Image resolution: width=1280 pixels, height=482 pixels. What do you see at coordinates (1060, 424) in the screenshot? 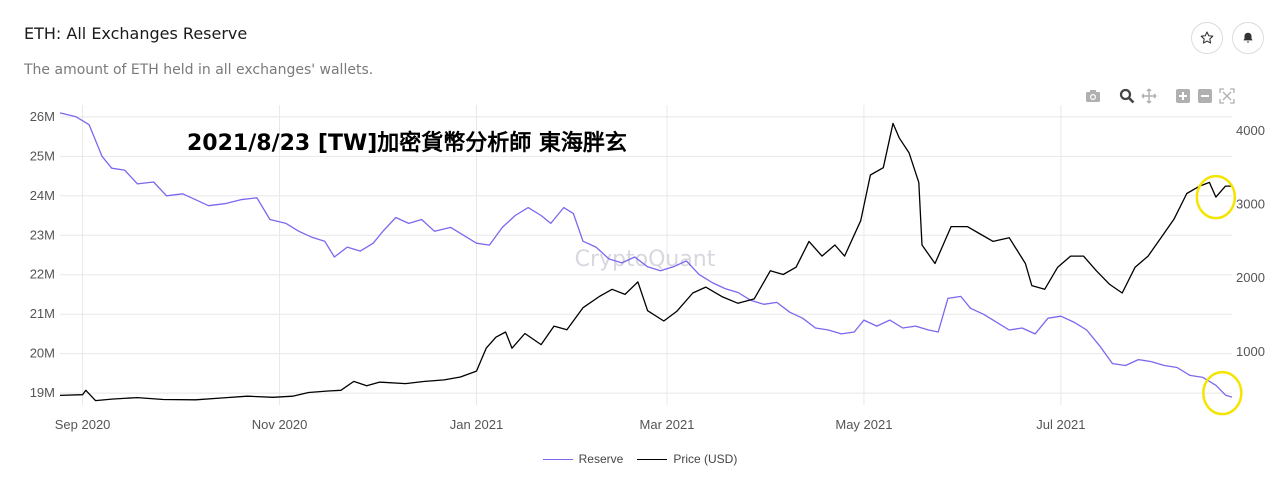
I see `x-tick-label: Jul 2021` at bounding box center [1060, 424].